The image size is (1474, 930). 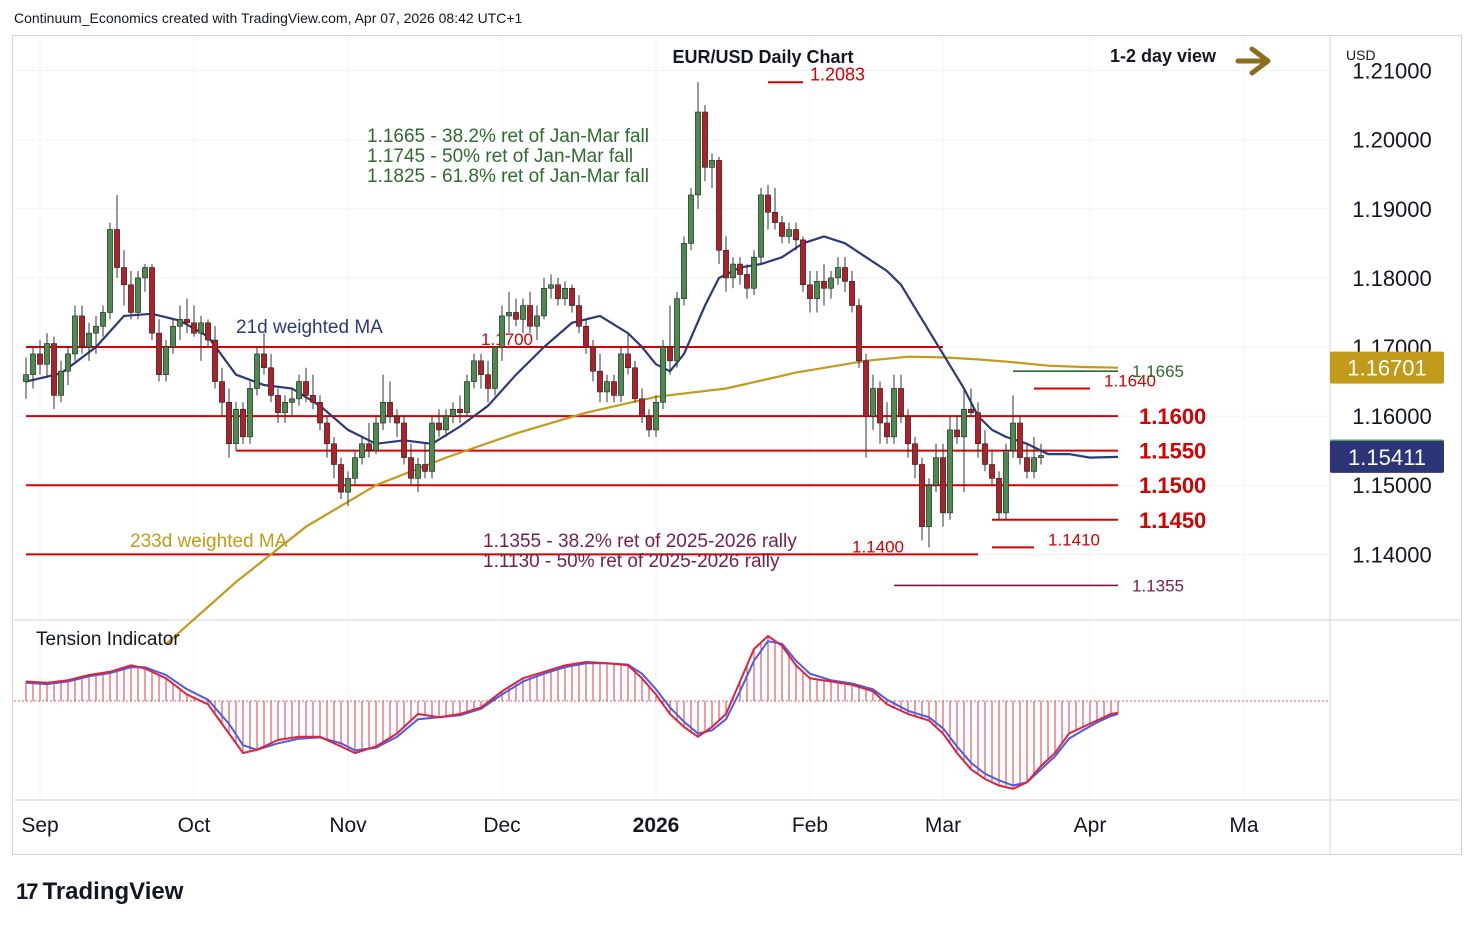 I want to click on level-label-1.1600: 1.1600, so click(x=1172, y=416).